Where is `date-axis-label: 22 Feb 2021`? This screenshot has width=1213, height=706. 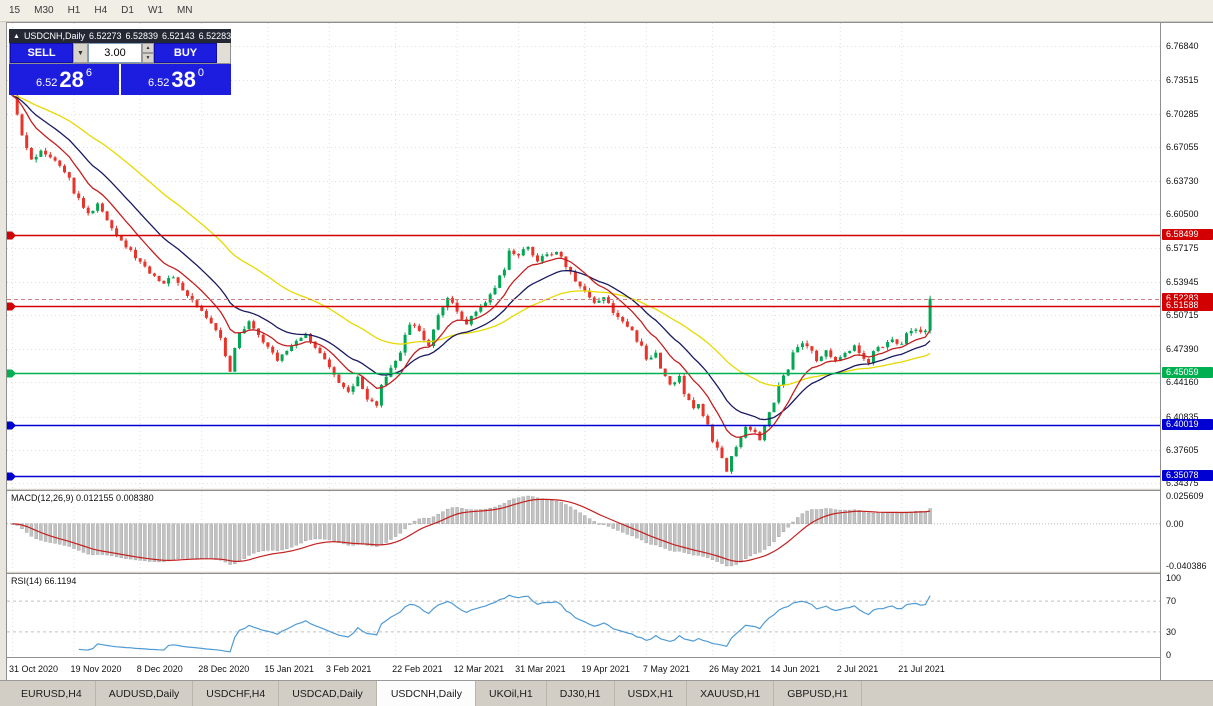 date-axis-label: 22 Feb 2021 is located at coordinates (417, 669).